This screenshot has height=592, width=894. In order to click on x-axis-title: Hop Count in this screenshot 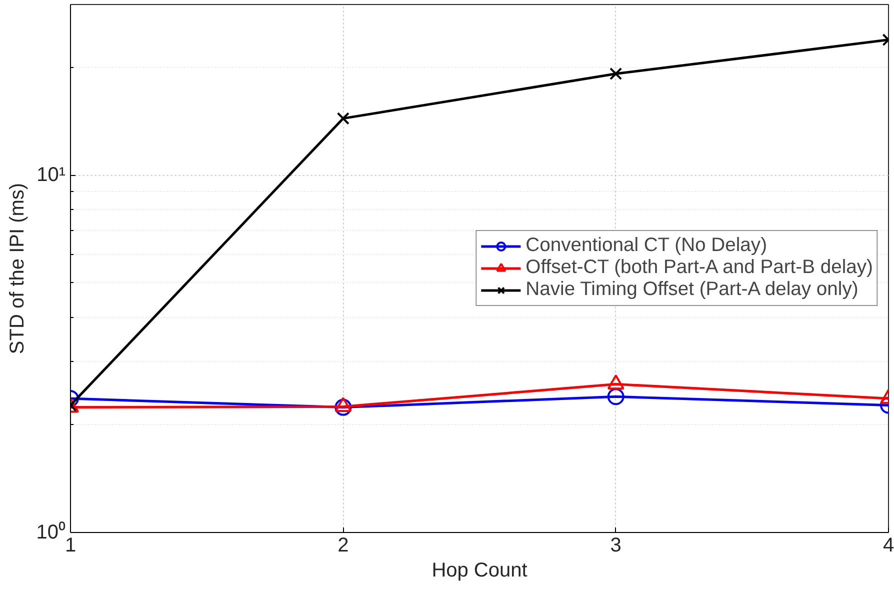, I will do `click(480, 571)`.